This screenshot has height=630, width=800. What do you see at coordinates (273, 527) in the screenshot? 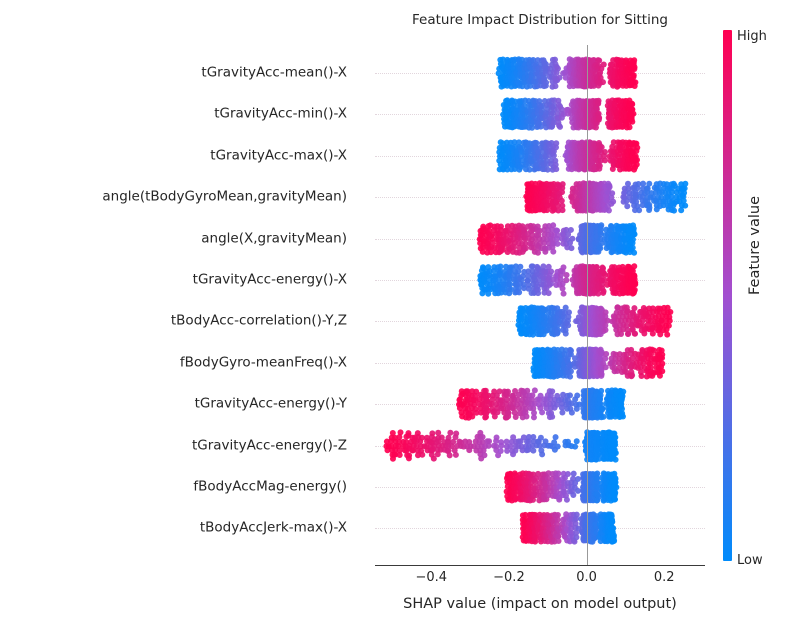
I see `feature-label: tBodyAccJerk-max()-X` at bounding box center [273, 527].